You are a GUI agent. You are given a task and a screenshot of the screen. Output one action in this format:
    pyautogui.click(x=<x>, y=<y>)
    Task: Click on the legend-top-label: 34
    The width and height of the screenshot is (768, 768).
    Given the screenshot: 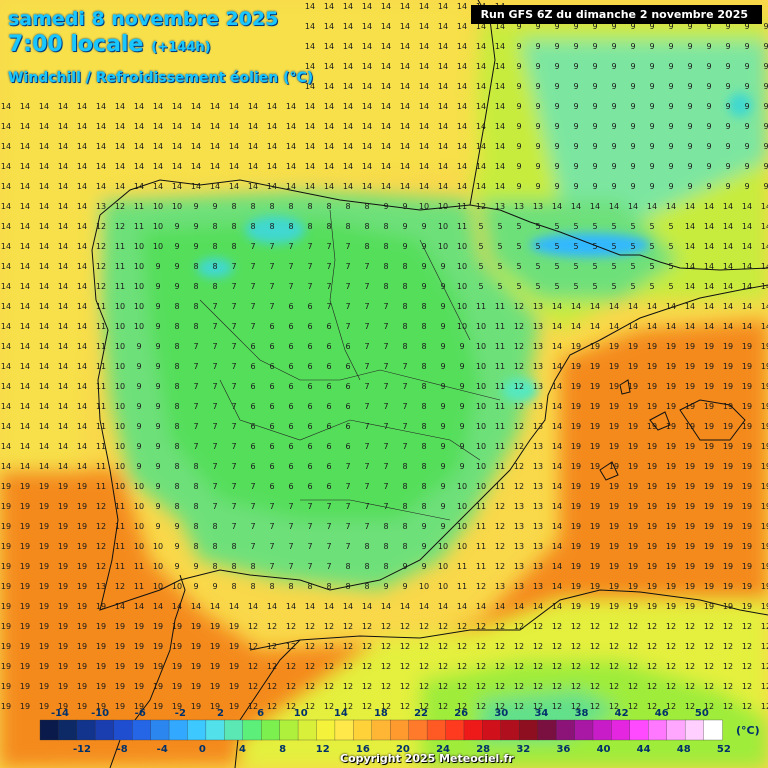 What is the action you would take?
    pyautogui.click(x=541, y=713)
    